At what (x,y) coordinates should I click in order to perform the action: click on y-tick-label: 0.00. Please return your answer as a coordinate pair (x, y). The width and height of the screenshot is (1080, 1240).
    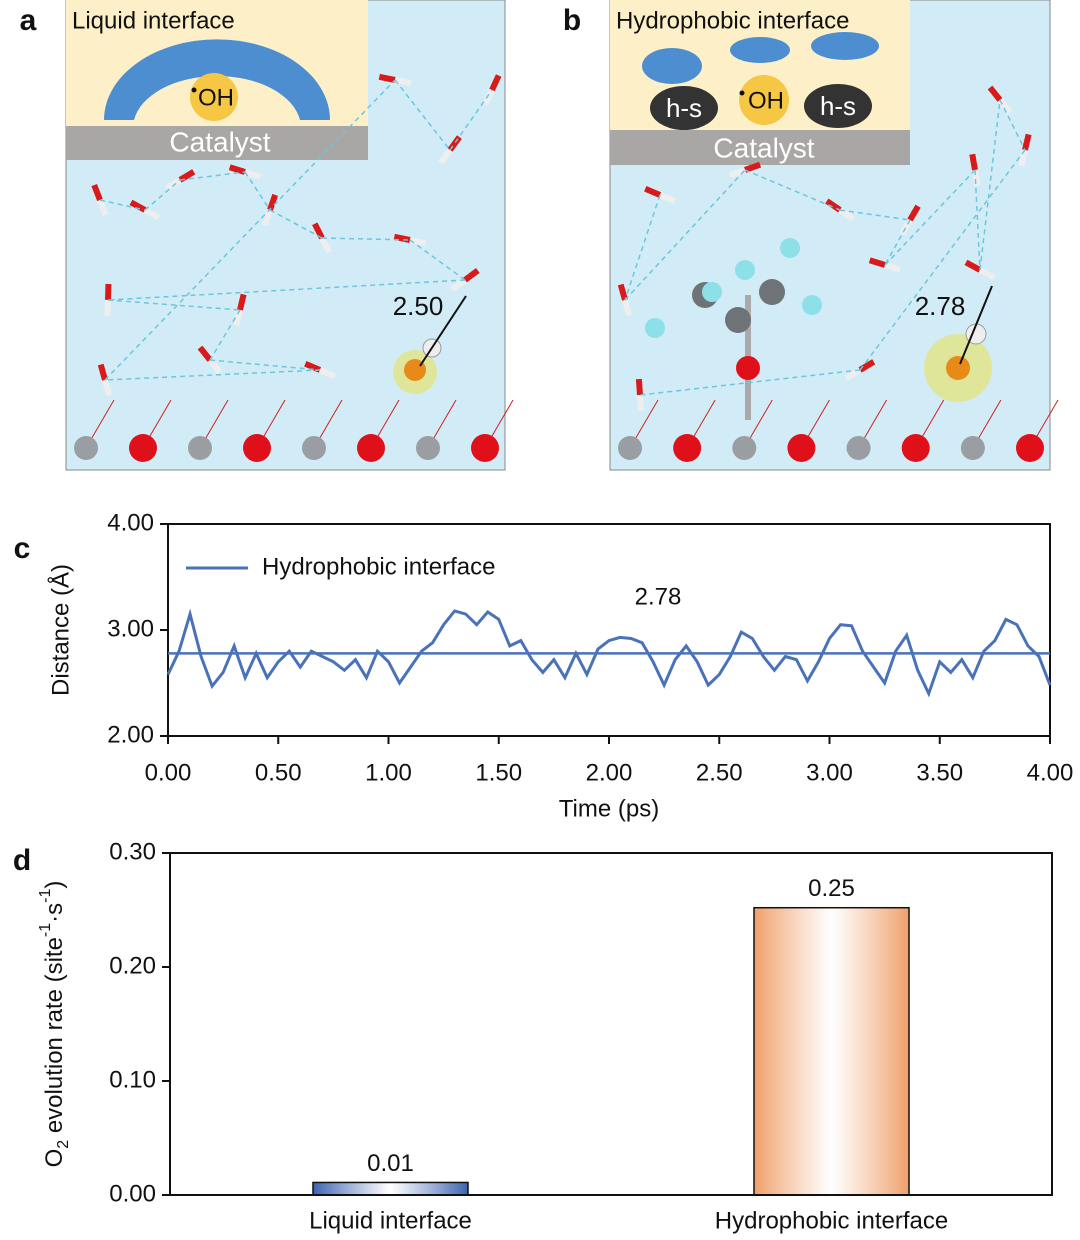
    Looking at the image, I should click on (132, 1193).